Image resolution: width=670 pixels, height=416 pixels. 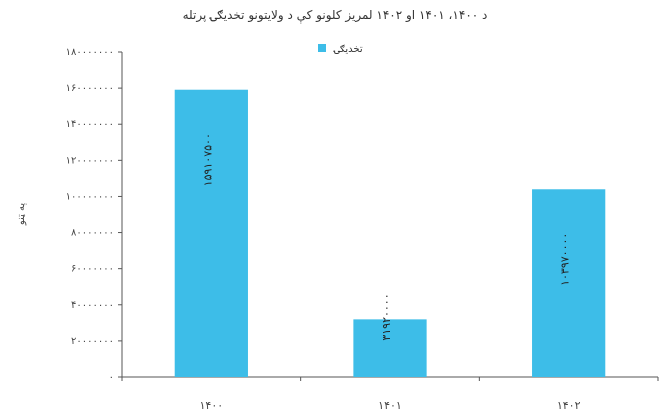 I want to click on y-tick-label: ۱۸۰۰۰۰۰۰۰, so click(x=90, y=52).